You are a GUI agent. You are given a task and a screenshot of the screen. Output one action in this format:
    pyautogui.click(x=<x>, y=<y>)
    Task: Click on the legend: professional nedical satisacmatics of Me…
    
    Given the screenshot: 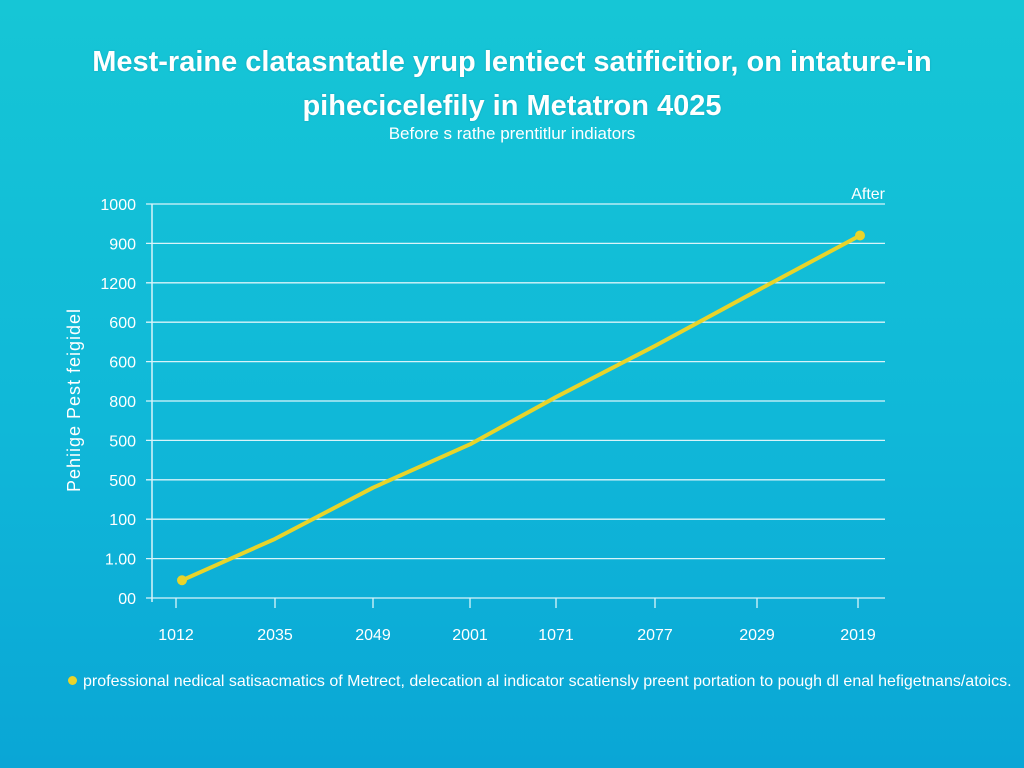 What is the action you would take?
    pyautogui.click(x=540, y=682)
    